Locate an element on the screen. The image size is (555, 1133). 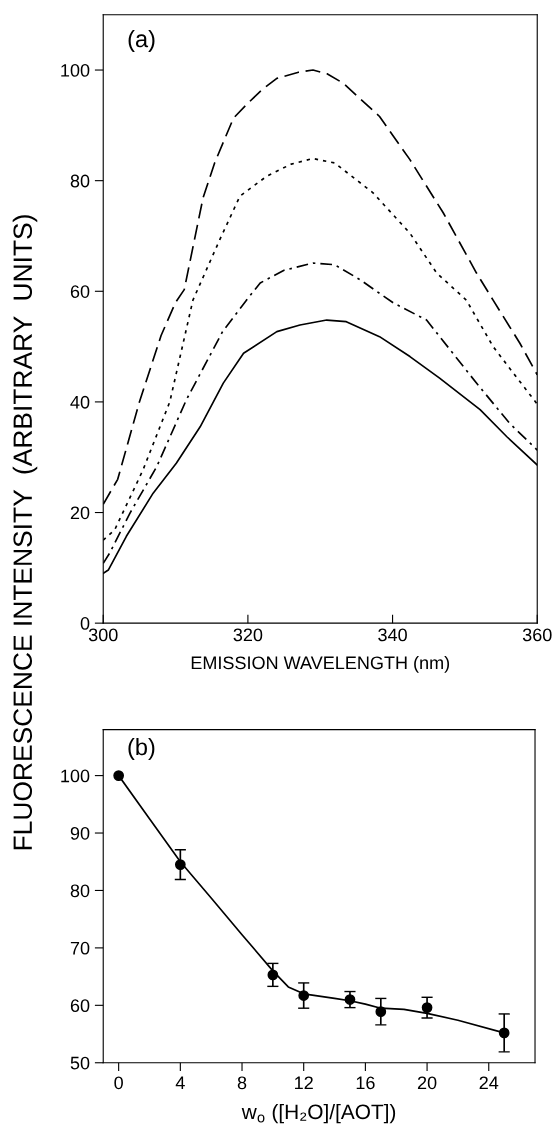
x-tick-label: 300 is located at coordinates (103, 635).